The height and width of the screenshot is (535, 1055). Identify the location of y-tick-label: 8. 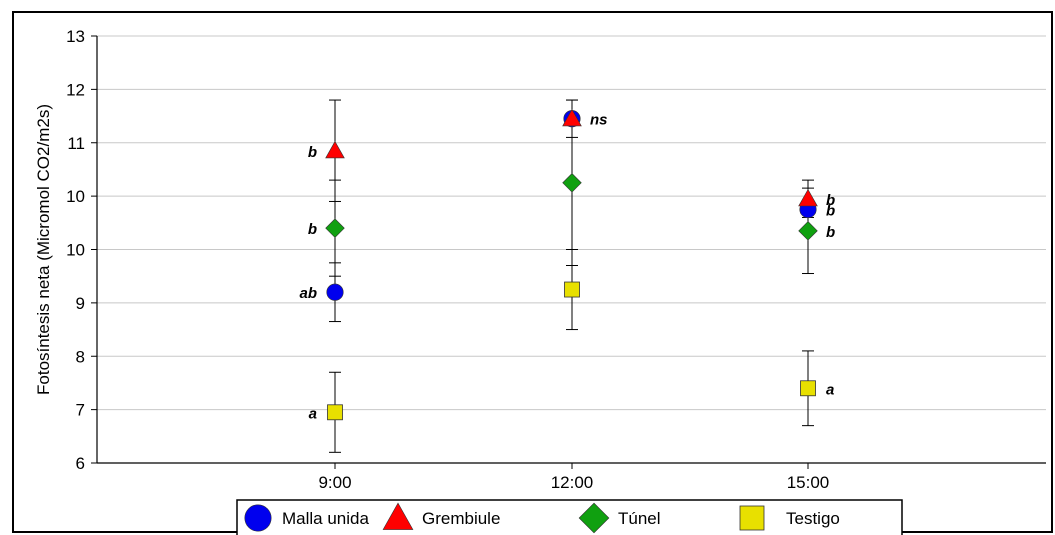
(80, 356).